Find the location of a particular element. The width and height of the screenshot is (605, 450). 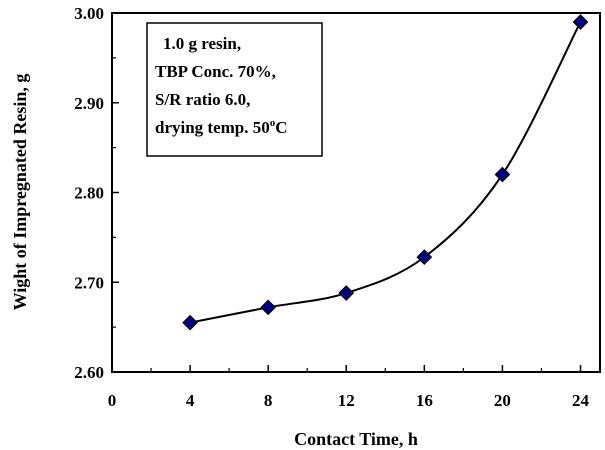

annotation-line-4: drying temp. 50oC is located at coordinates (221, 127).